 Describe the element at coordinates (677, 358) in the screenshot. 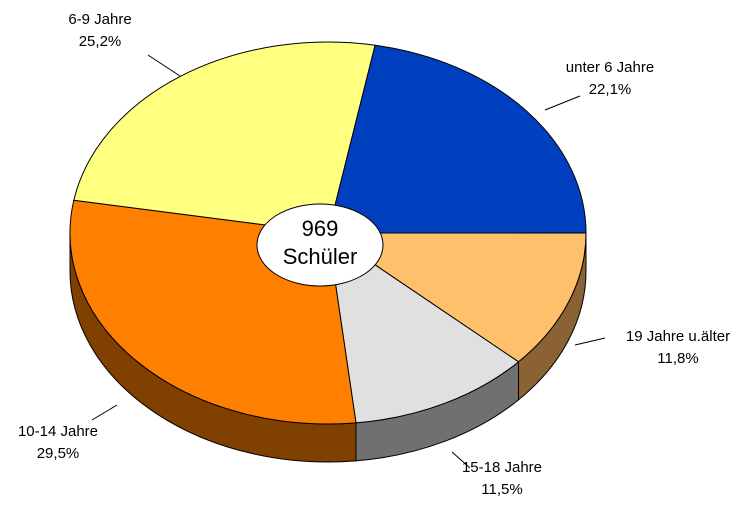

I see `value-label: 11,8%` at that location.